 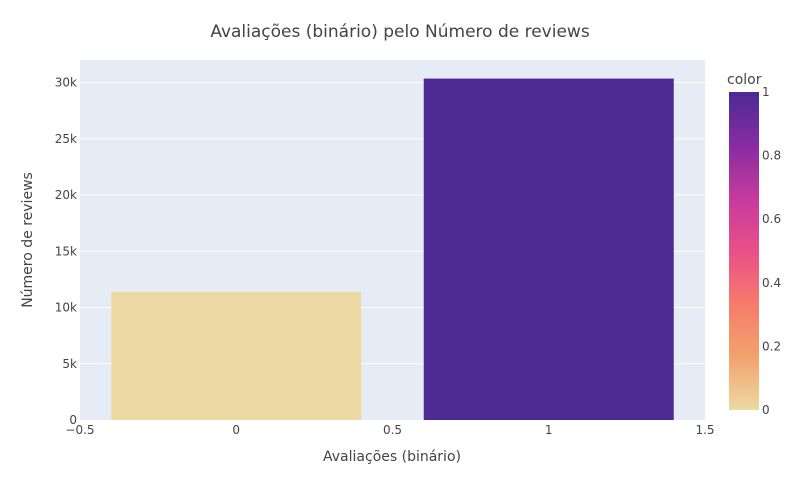 What do you see at coordinates (66, 195) in the screenshot?
I see `y-tick-label: 20k` at bounding box center [66, 195].